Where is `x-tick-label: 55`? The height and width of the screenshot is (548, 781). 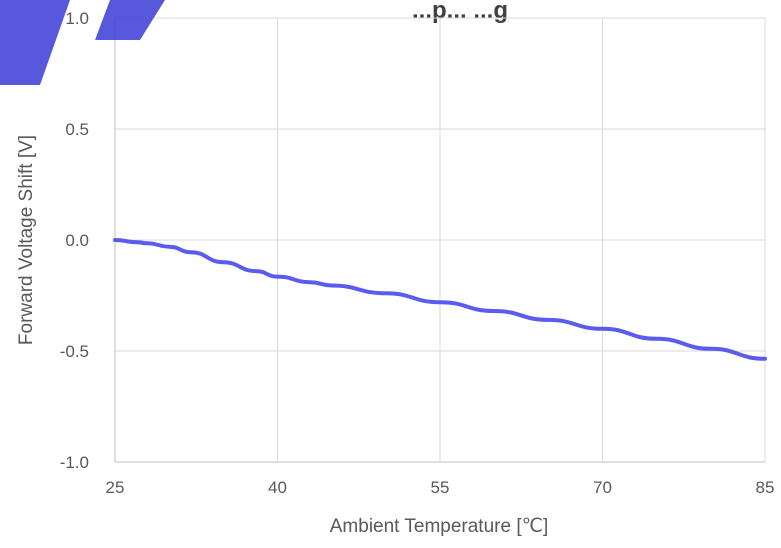 x-tick-label: 55 is located at coordinates (440, 487).